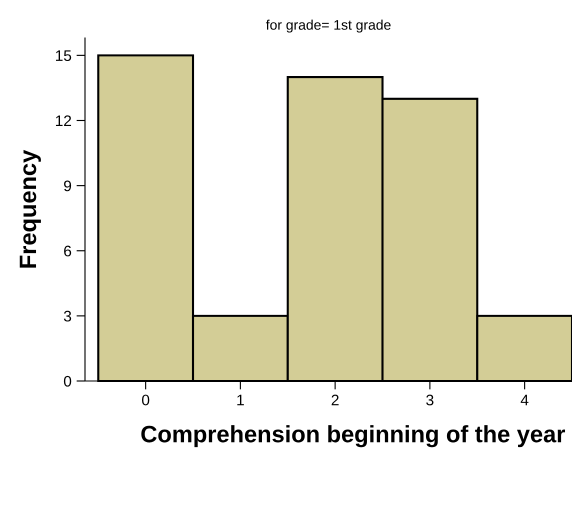  Describe the element at coordinates (524, 400) in the screenshot. I see `x-tick-label: 4` at that location.